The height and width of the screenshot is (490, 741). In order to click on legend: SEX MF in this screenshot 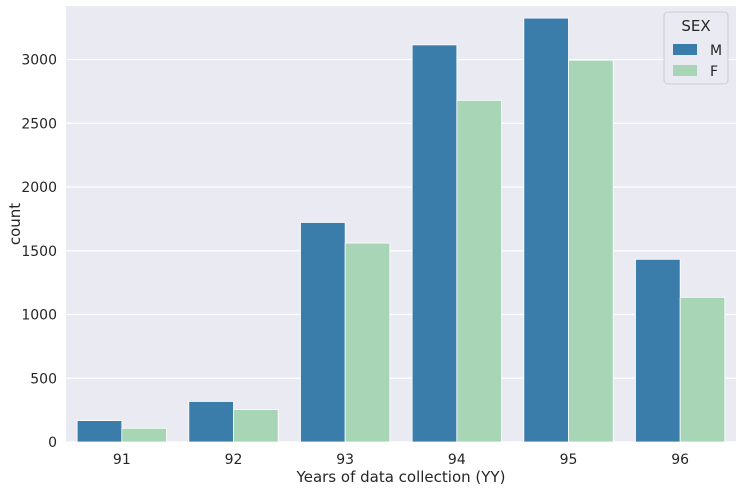, I will do `click(696, 48)`.